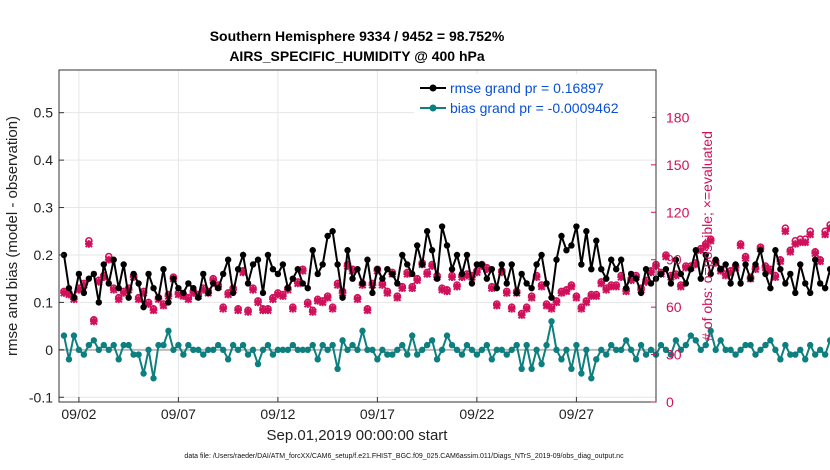  Describe the element at coordinates (674, 260) in the screenshot. I see `y2-tick-label: 90` at that location.